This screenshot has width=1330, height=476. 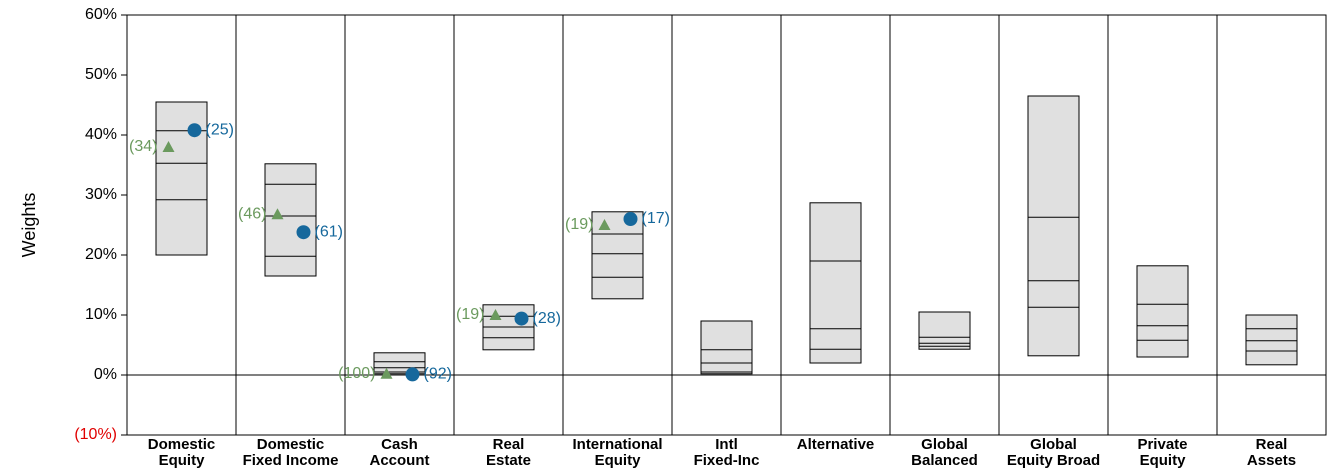 I want to click on y-tick-label: (10%), so click(x=95, y=434).